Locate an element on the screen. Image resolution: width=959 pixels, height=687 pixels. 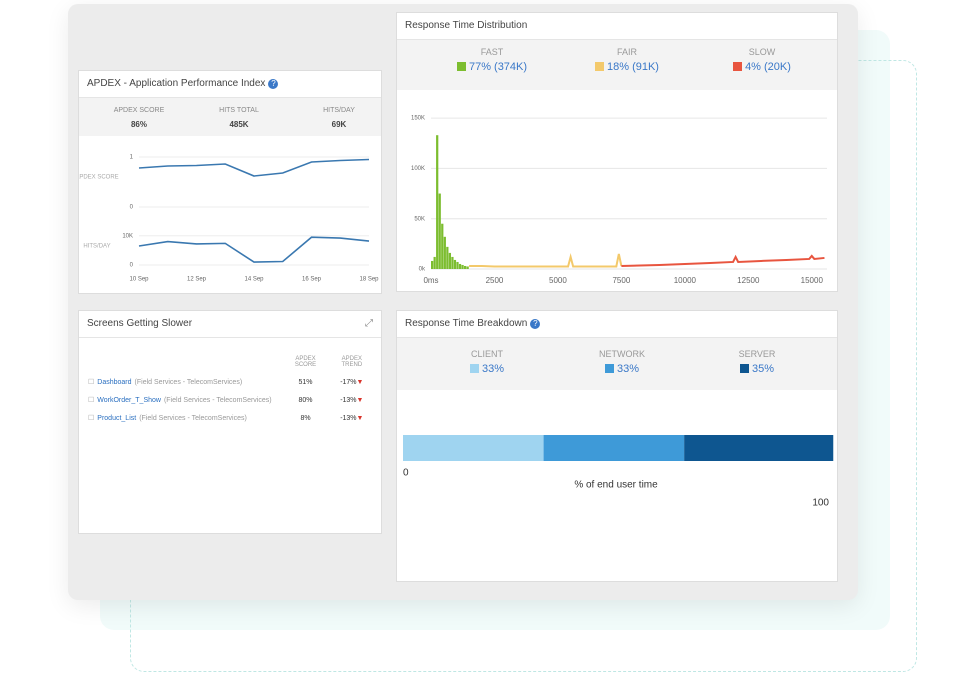
x-tick-label: 100 is located at coordinates (820, 503).